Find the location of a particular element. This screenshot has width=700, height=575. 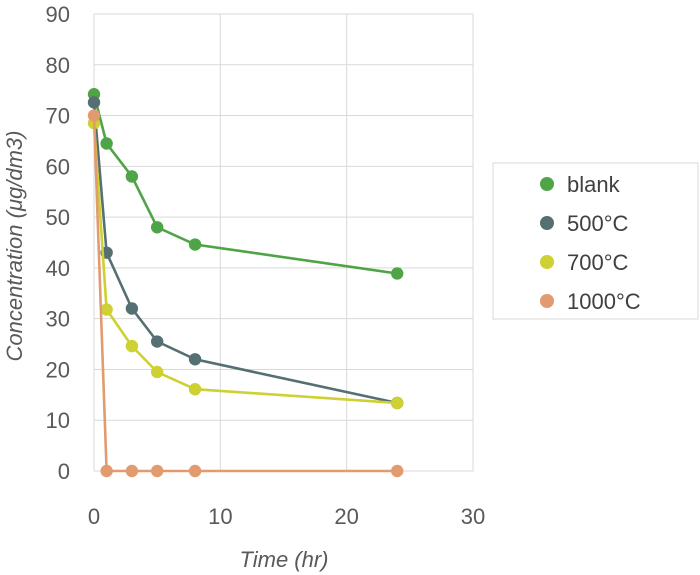

y-tick-label: 50 is located at coordinates (58, 217).